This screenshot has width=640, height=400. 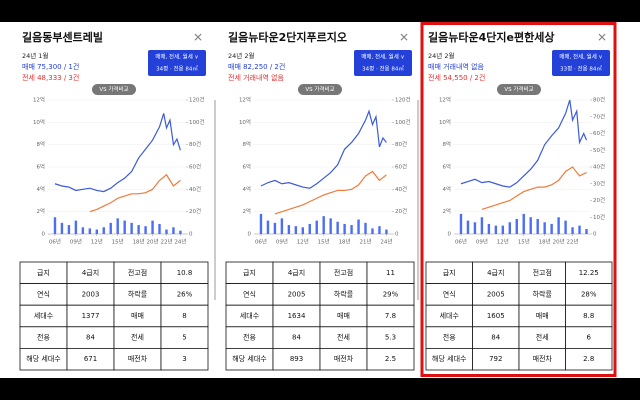 What do you see at coordinates (282, 242) in the screenshot?
I see `x-tick-label: 09년` at bounding box center [282, 242].